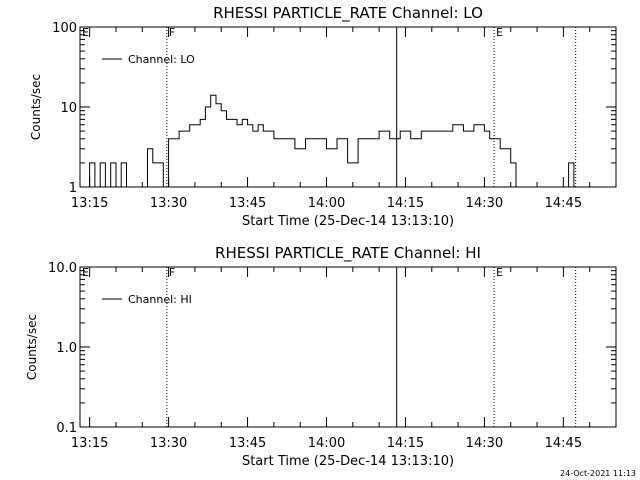 The image size is (640, 480). Describe the element at coordinates (73, 188) in the screenshot. I see `y-tick-label: 1` at that location.